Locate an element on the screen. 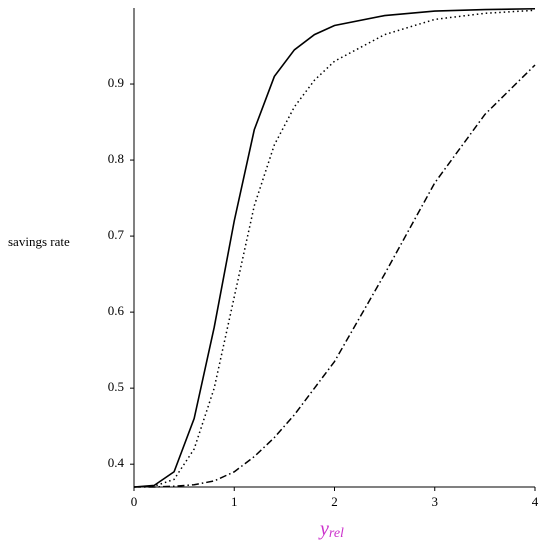  y-tick-label: 0.6 is located at coordinates (116, 310).